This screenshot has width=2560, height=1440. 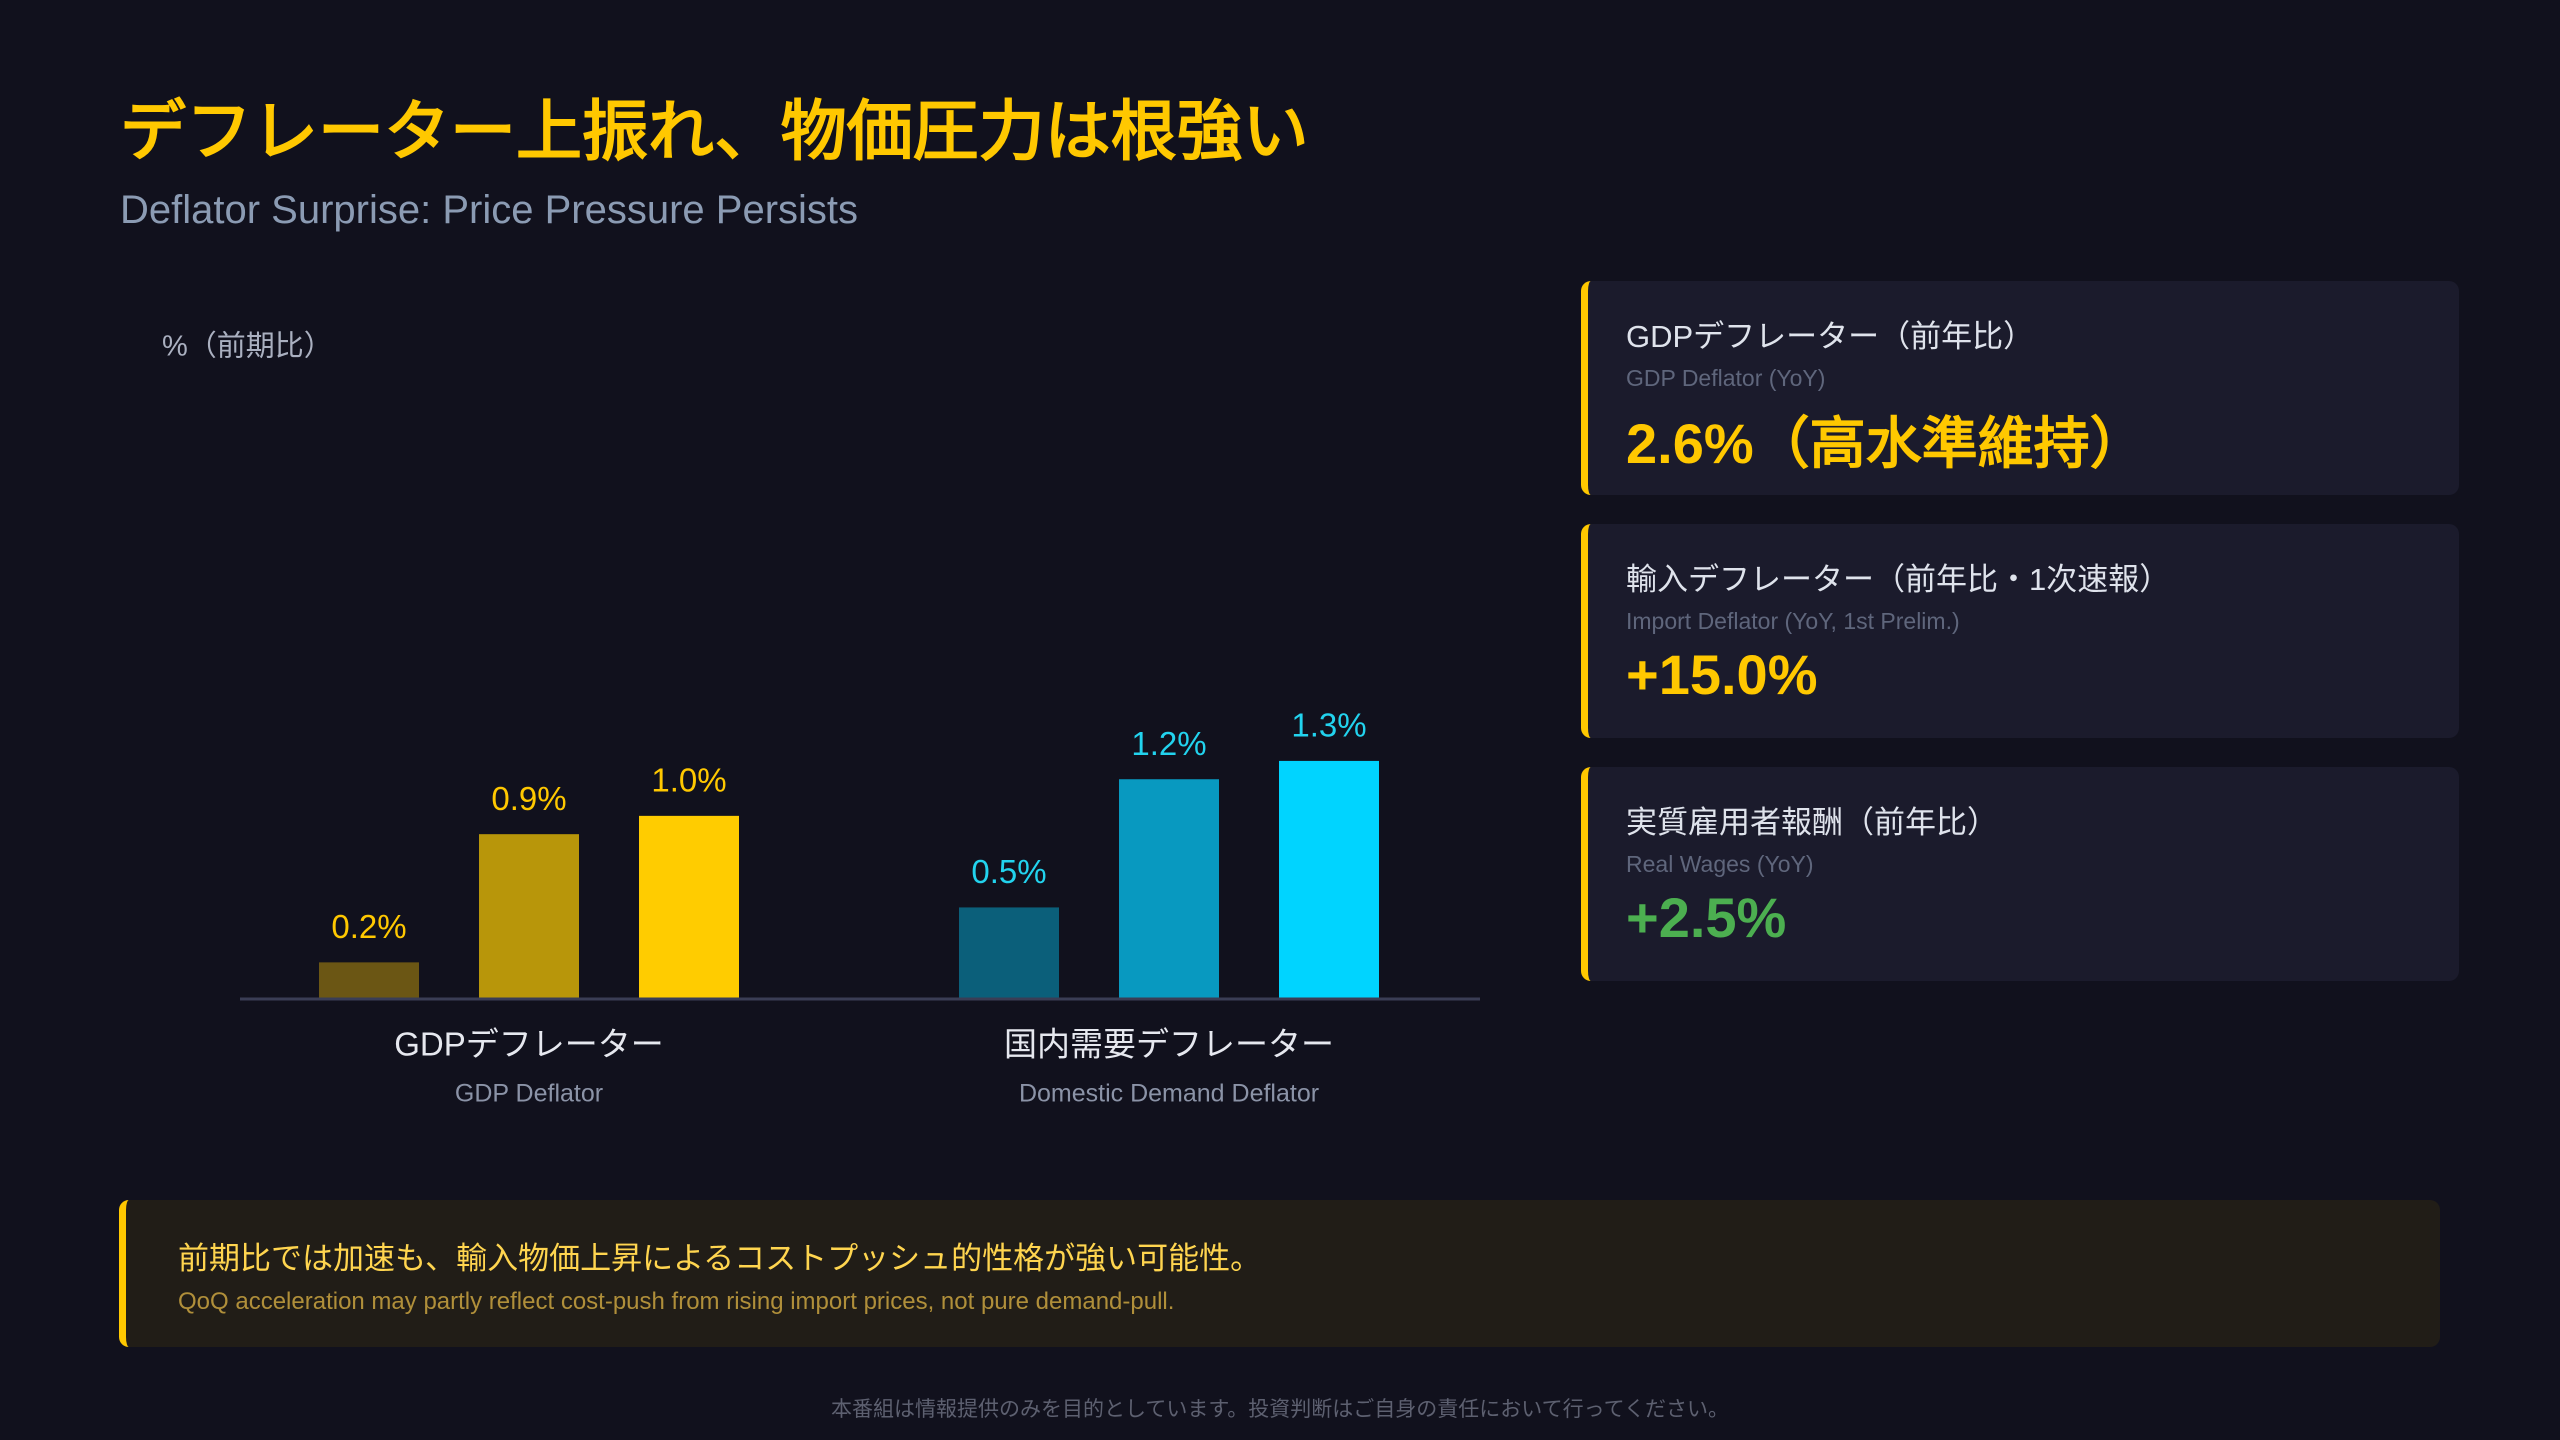 I want to click on card-title: 実質雇用者報酬（前年比）, so click(x=1812, y=822).